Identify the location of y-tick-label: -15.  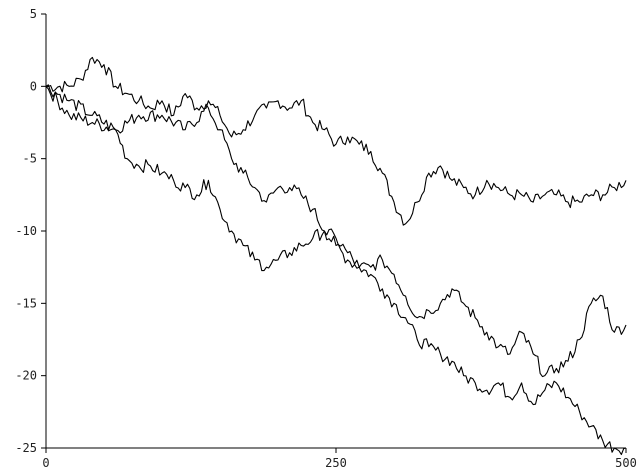
(26, 303).